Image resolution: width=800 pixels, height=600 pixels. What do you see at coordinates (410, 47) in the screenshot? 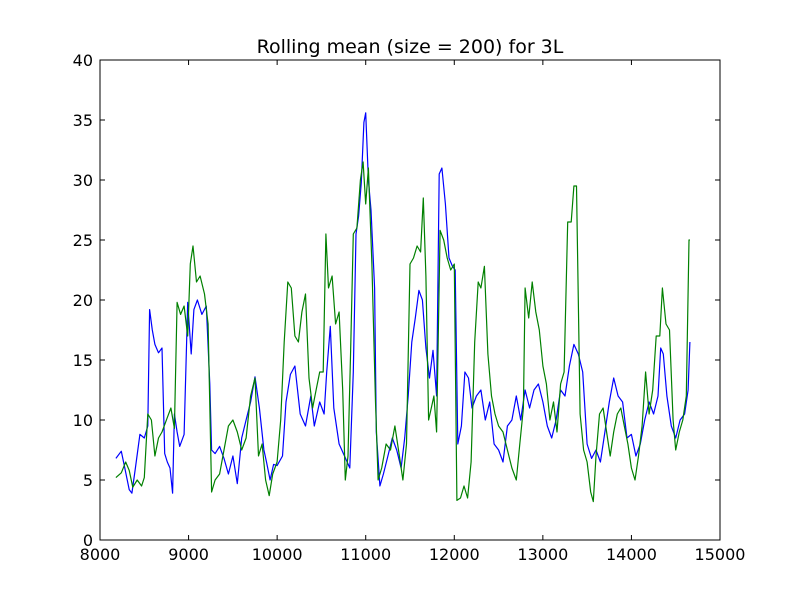
I see `chart-title: Rolling mean (size = 200) for 3L` at bounding box center [410, 47].